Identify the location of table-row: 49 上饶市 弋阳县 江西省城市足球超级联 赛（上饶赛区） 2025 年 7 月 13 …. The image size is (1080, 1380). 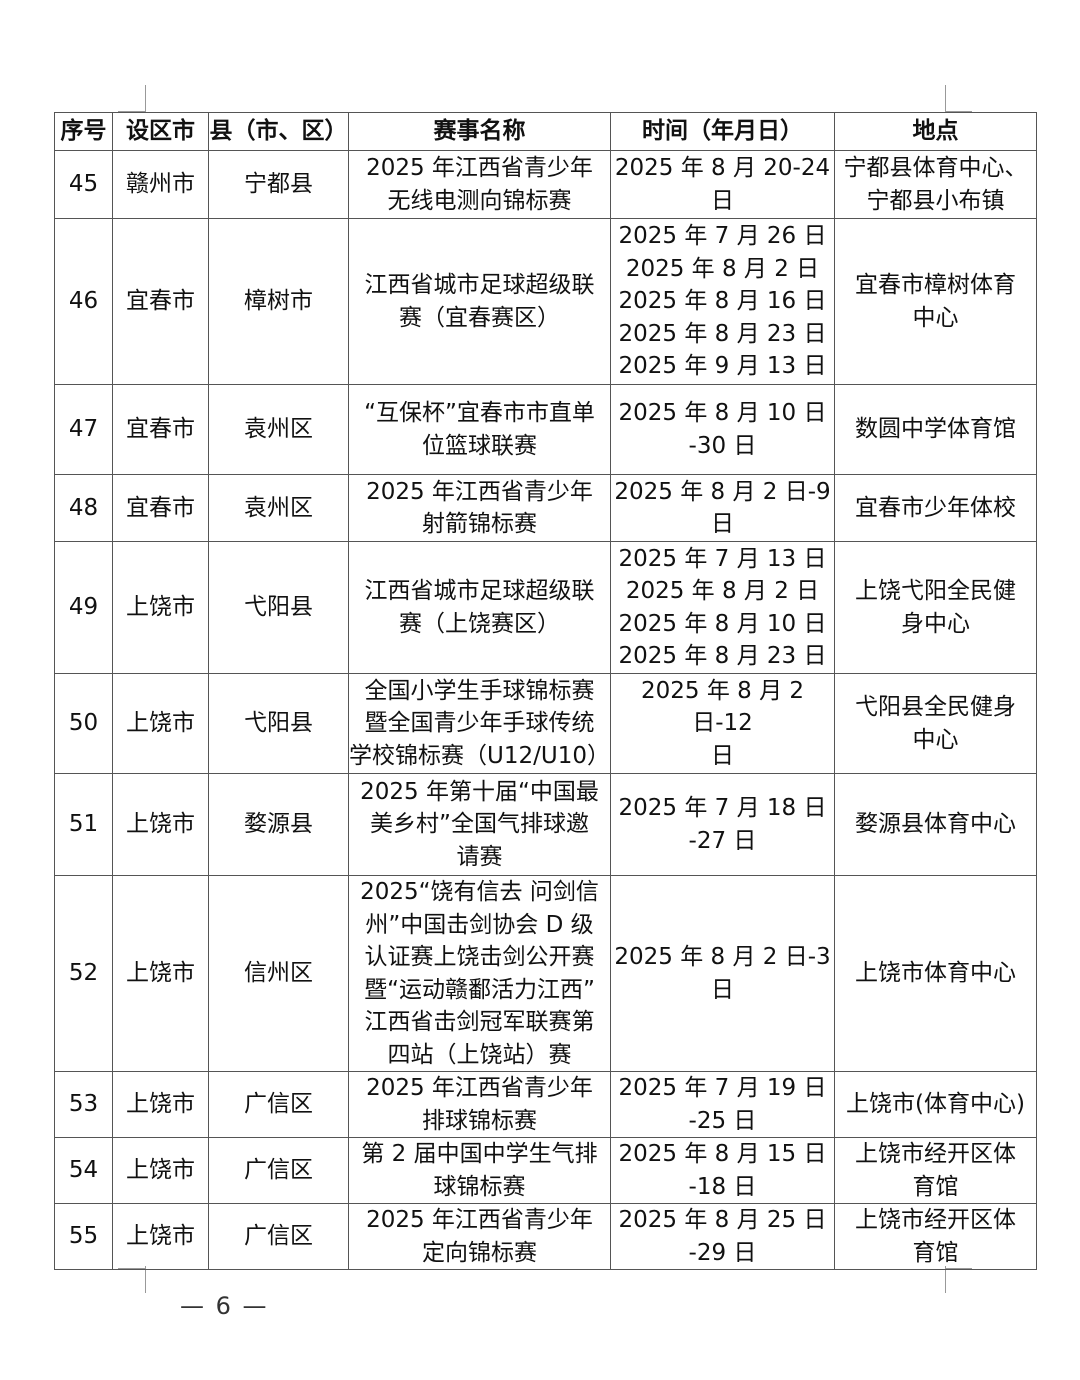
(545, 607).